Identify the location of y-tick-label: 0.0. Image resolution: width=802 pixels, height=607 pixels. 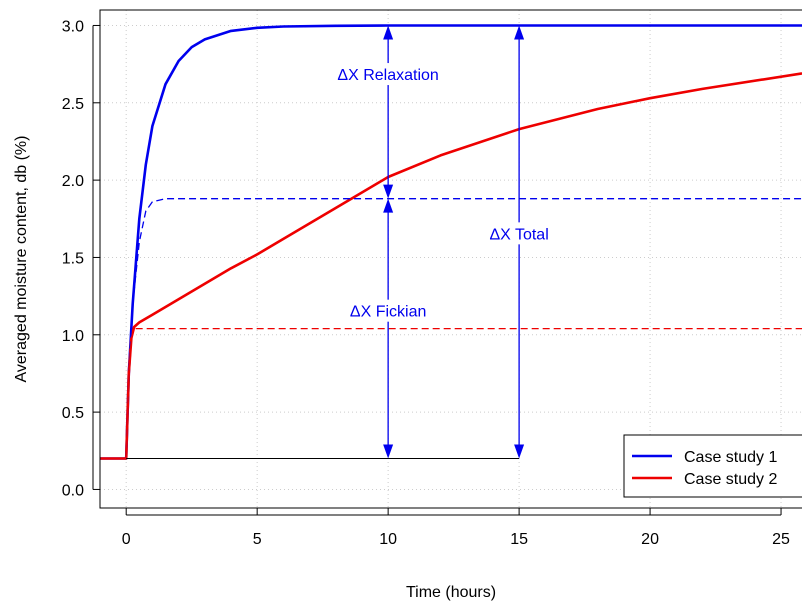
(73, 490).